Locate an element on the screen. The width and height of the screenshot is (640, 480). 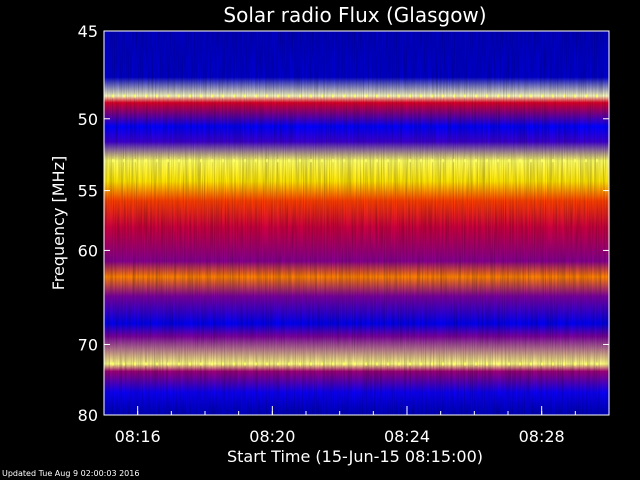
x-axis: 08:16 08:20 08:24 08:28 is located at coordinates (356, 426).